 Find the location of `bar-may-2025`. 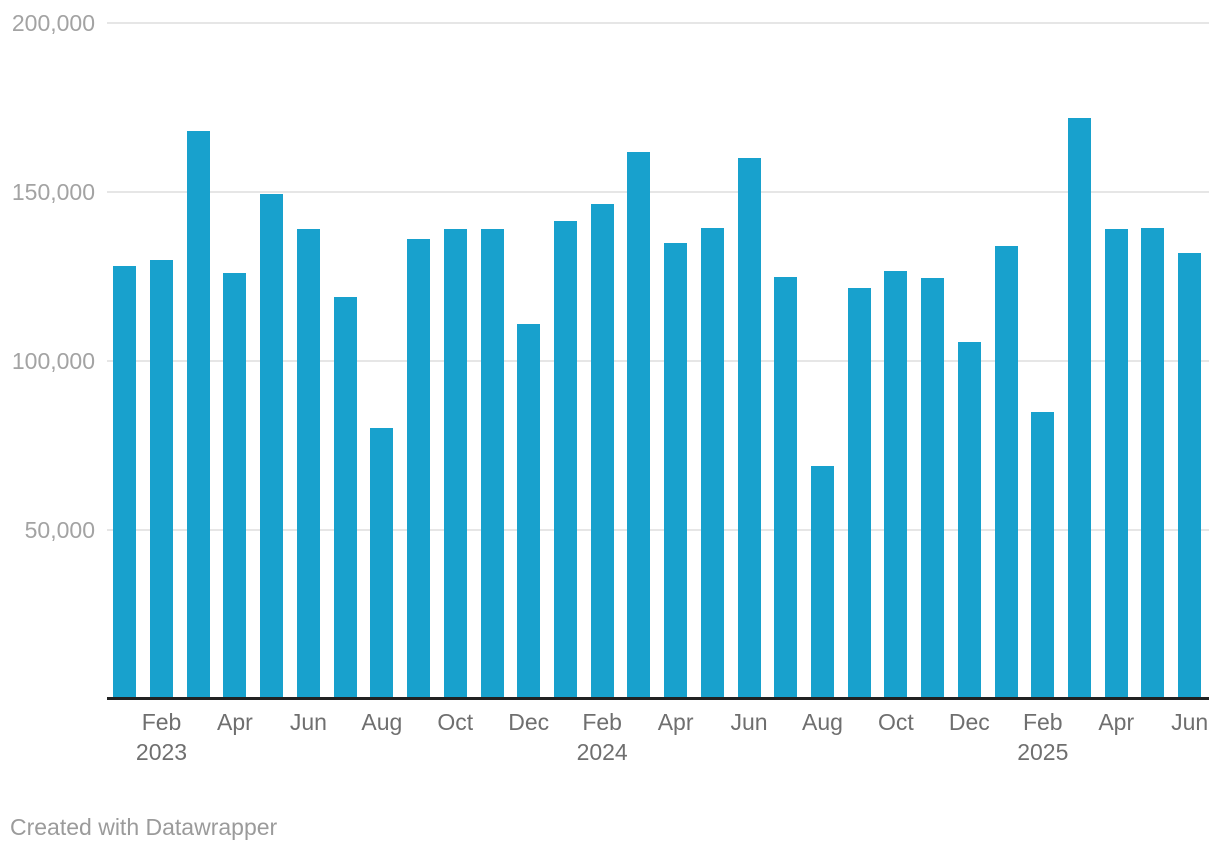

bar-may-2025 is located at coordinates (1153, 463).